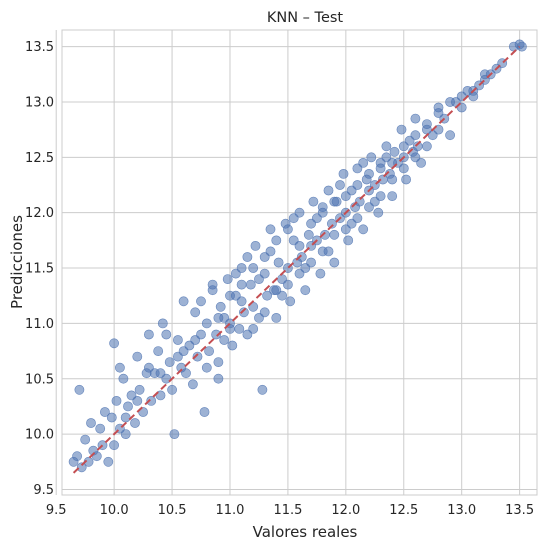  What do you see at coordinates (230, 510) in the screenshot?
I see `x-tick-label: 11.0` at bounding box center [230, 510].